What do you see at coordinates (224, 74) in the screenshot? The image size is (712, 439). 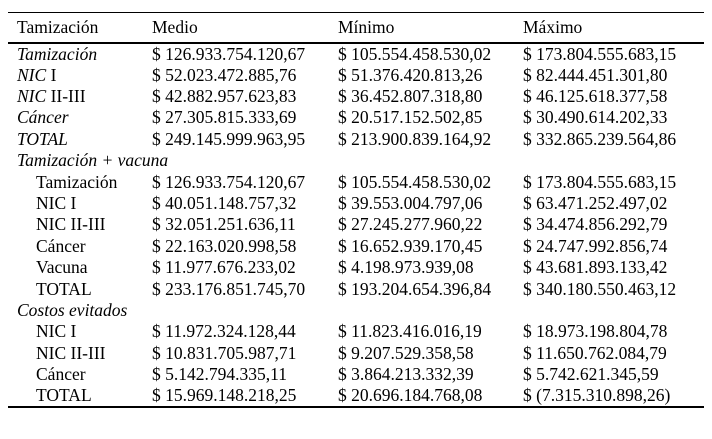 I see `cell-medio: $ 52.023.472.885,76` at bounding box center [224, 74].